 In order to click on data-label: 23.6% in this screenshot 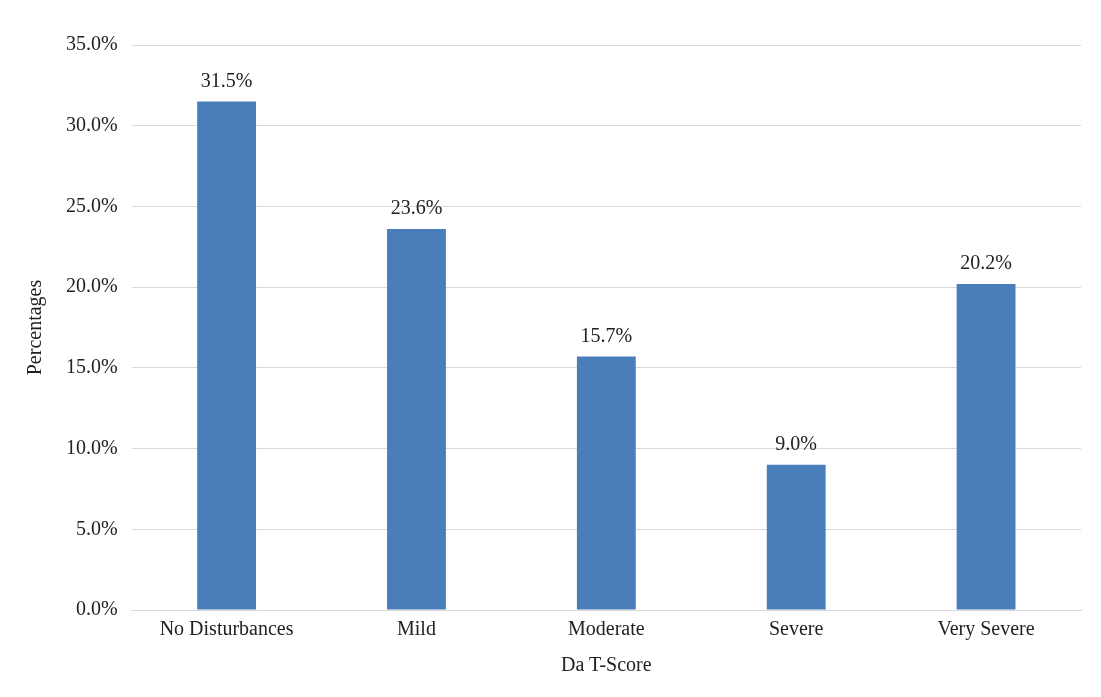, I will do `click(416, 207)`.